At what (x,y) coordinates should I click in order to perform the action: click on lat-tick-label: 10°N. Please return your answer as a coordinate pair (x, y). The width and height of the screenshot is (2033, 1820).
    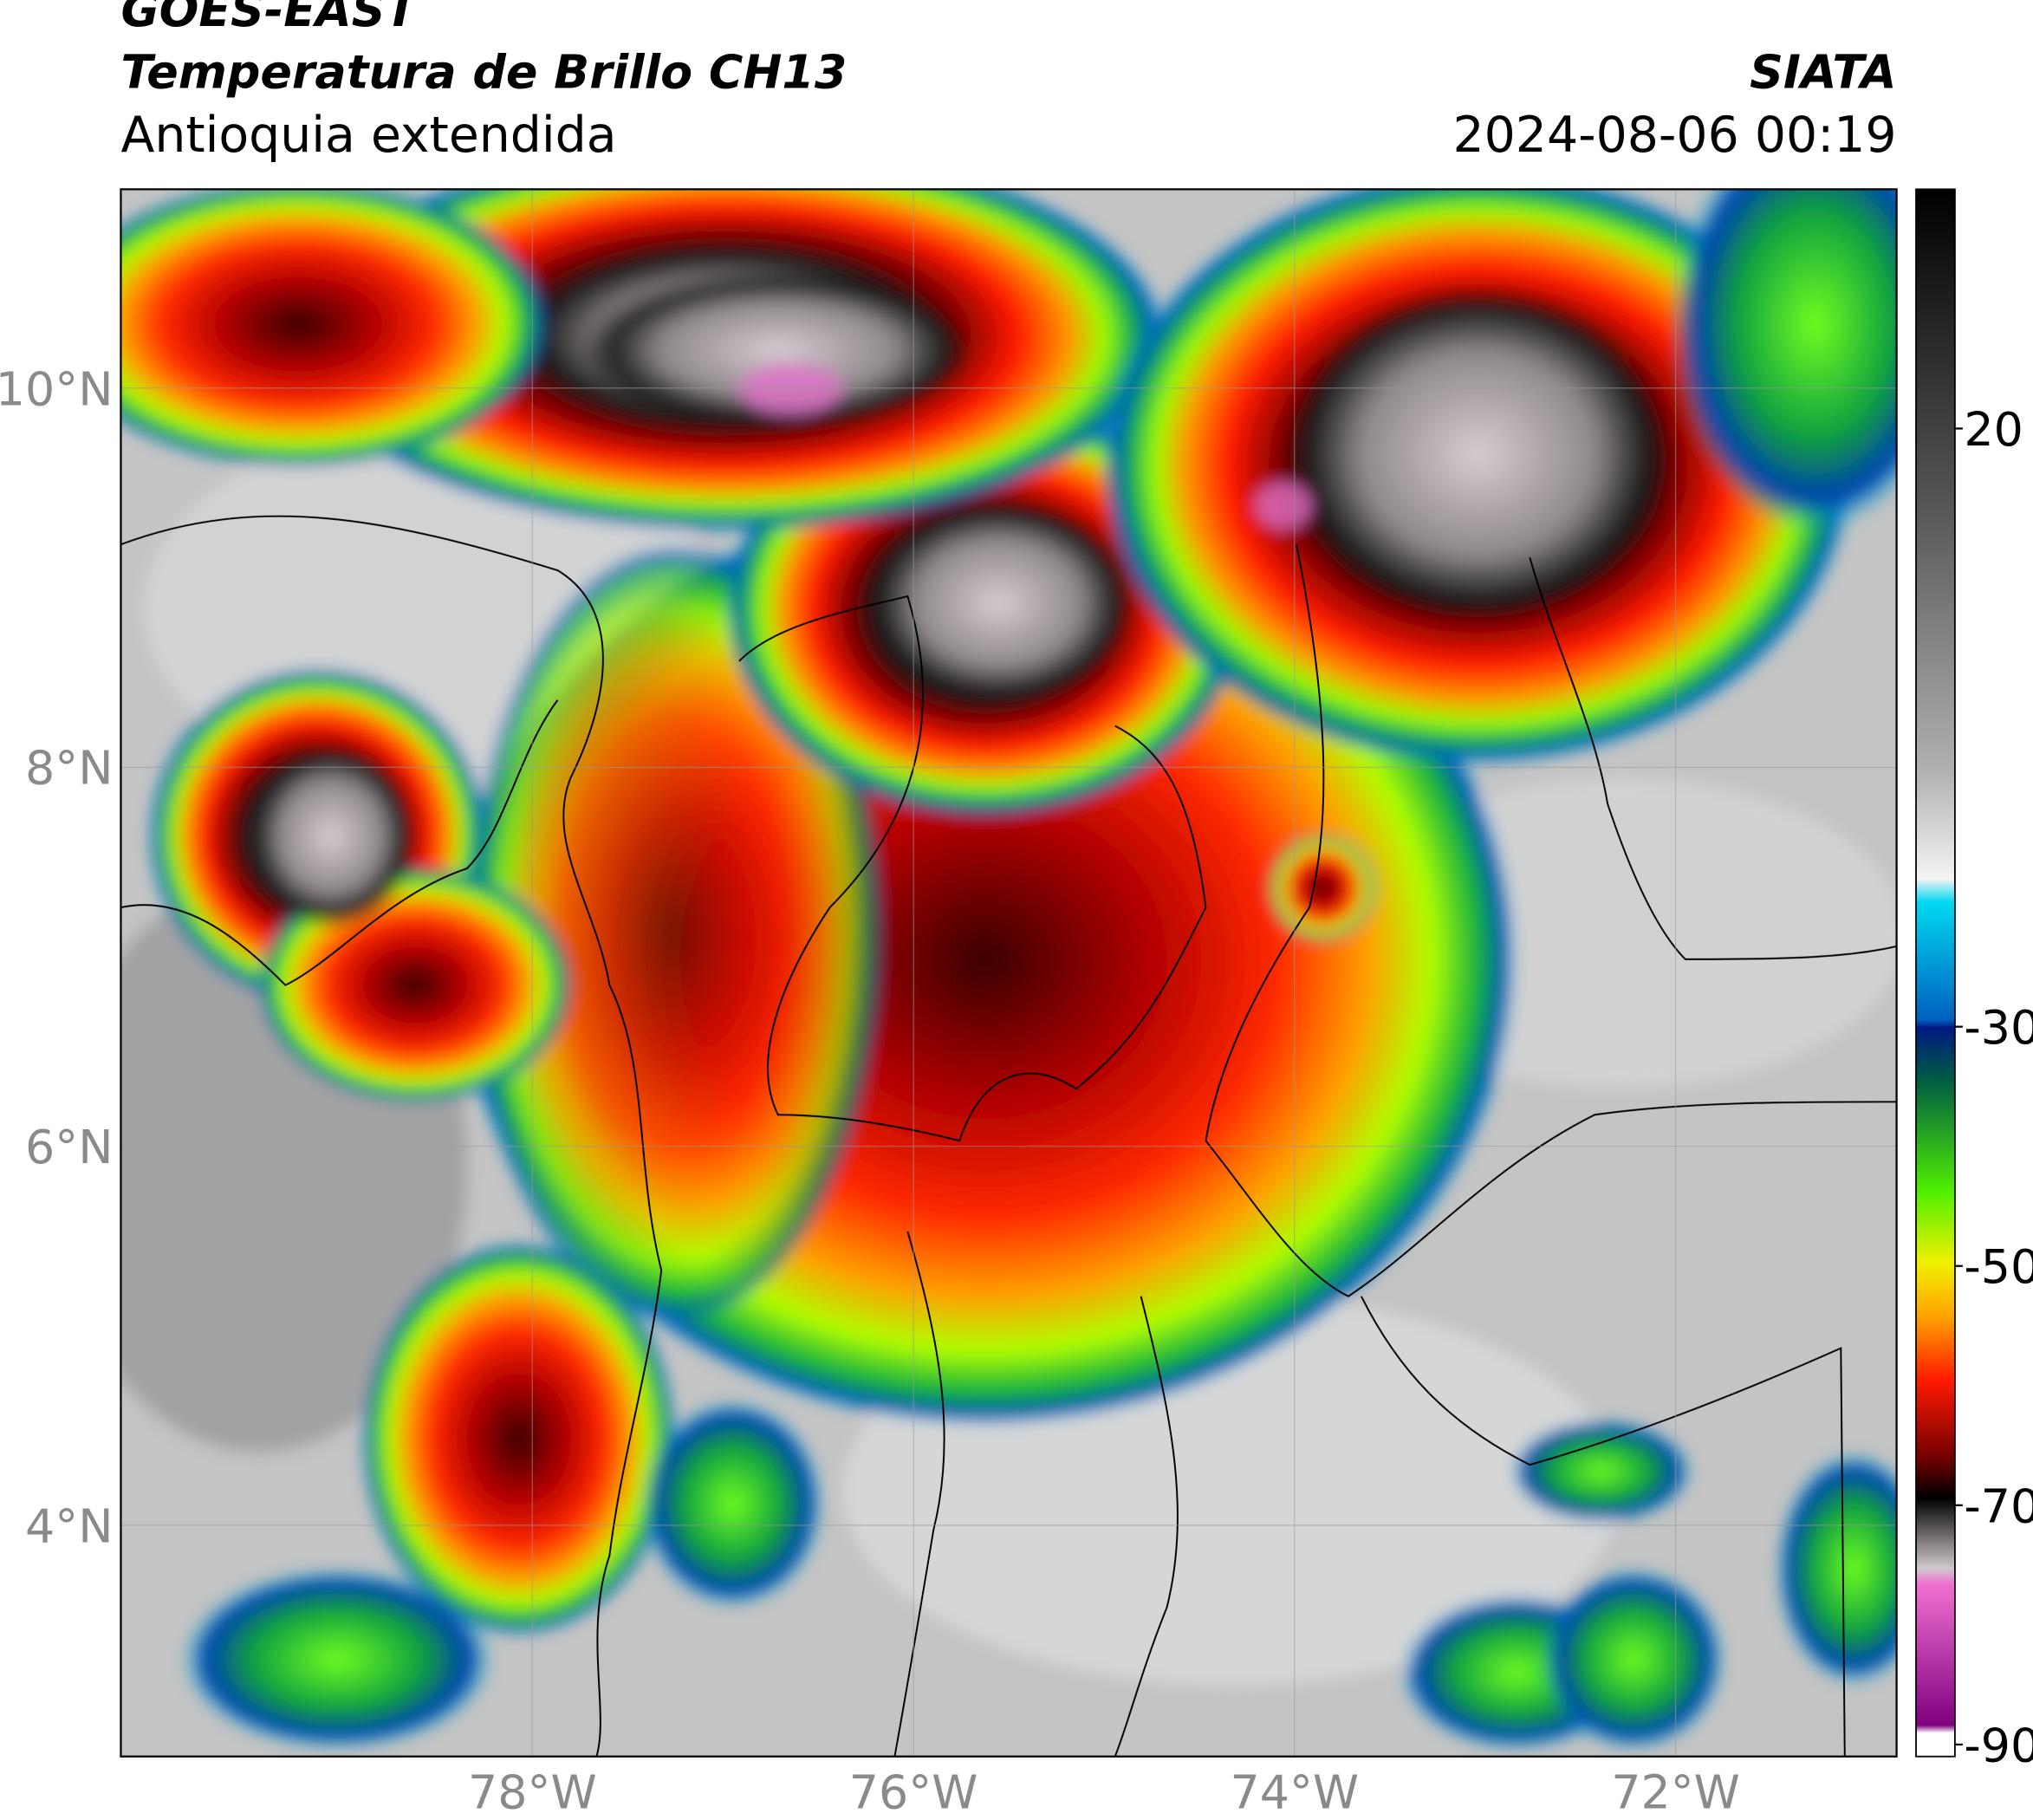
    Looking at the image, I should click on (56, 388).